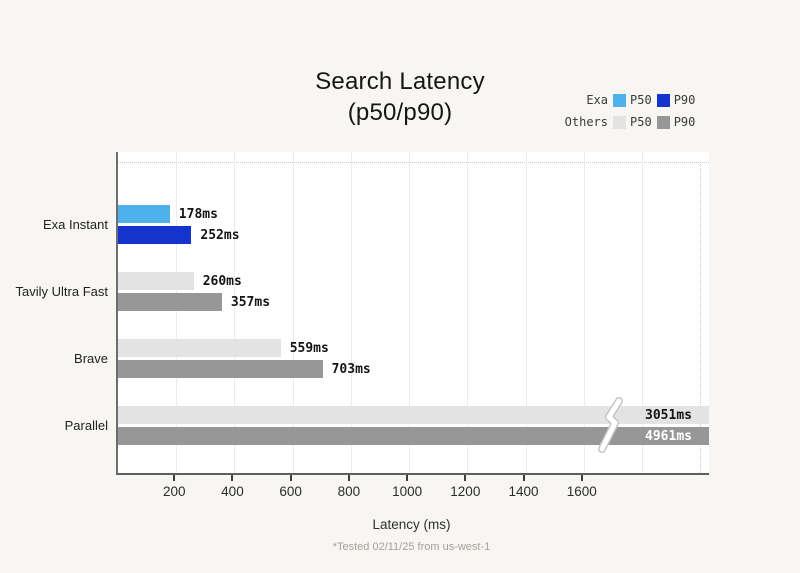 This screenshot has height=573, width=800. Describe the element at coordinates (411, 547) in the screenshot. I see `chart-footnote: *Tested 02/11/25 from us-west-1` at that location.